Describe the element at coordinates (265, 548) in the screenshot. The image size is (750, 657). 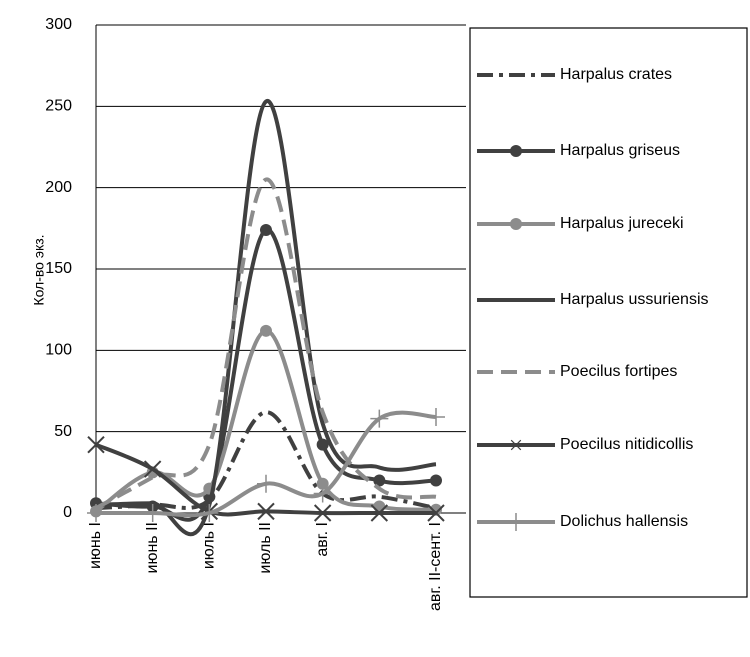
I see `x-tick-label: июль II` at that location.